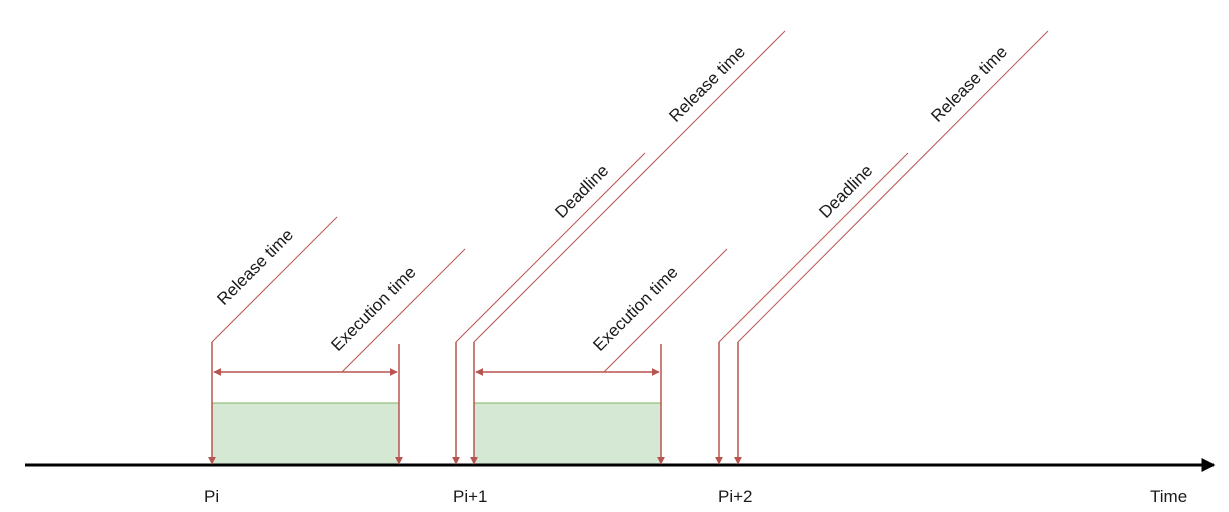  Describe the element at coordinates (1168, 496) in the screenshot. I see `axis-label-time: Time` at that location.